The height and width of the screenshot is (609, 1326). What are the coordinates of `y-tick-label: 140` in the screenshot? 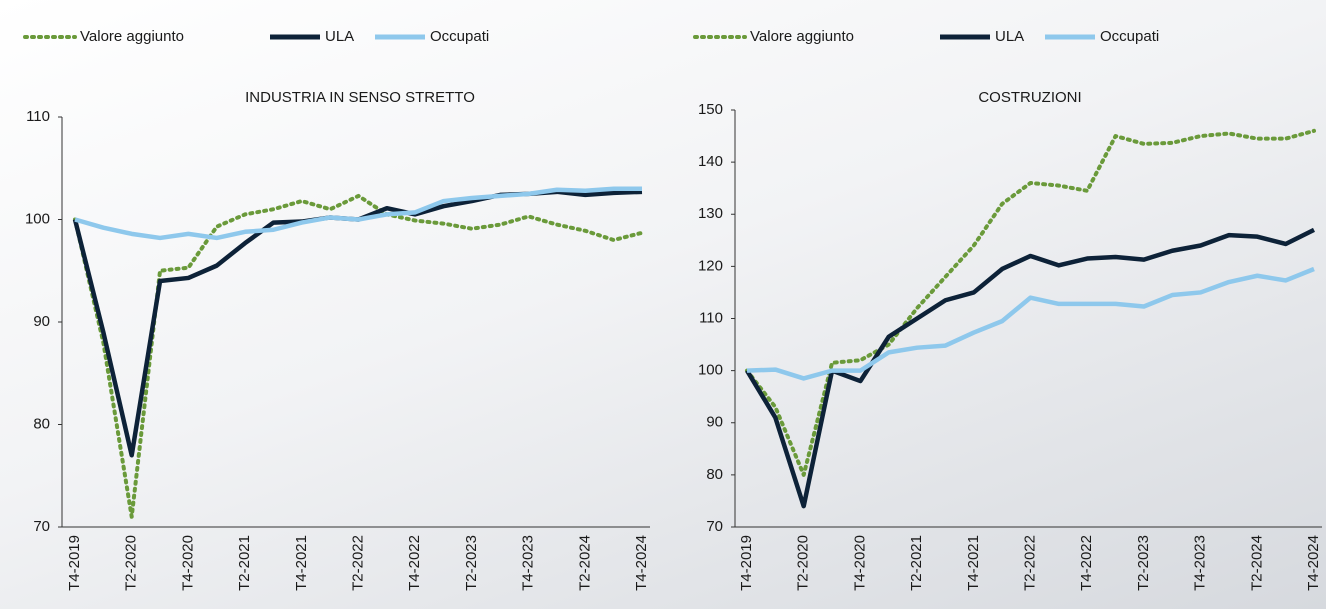 It's located at (710, 161).